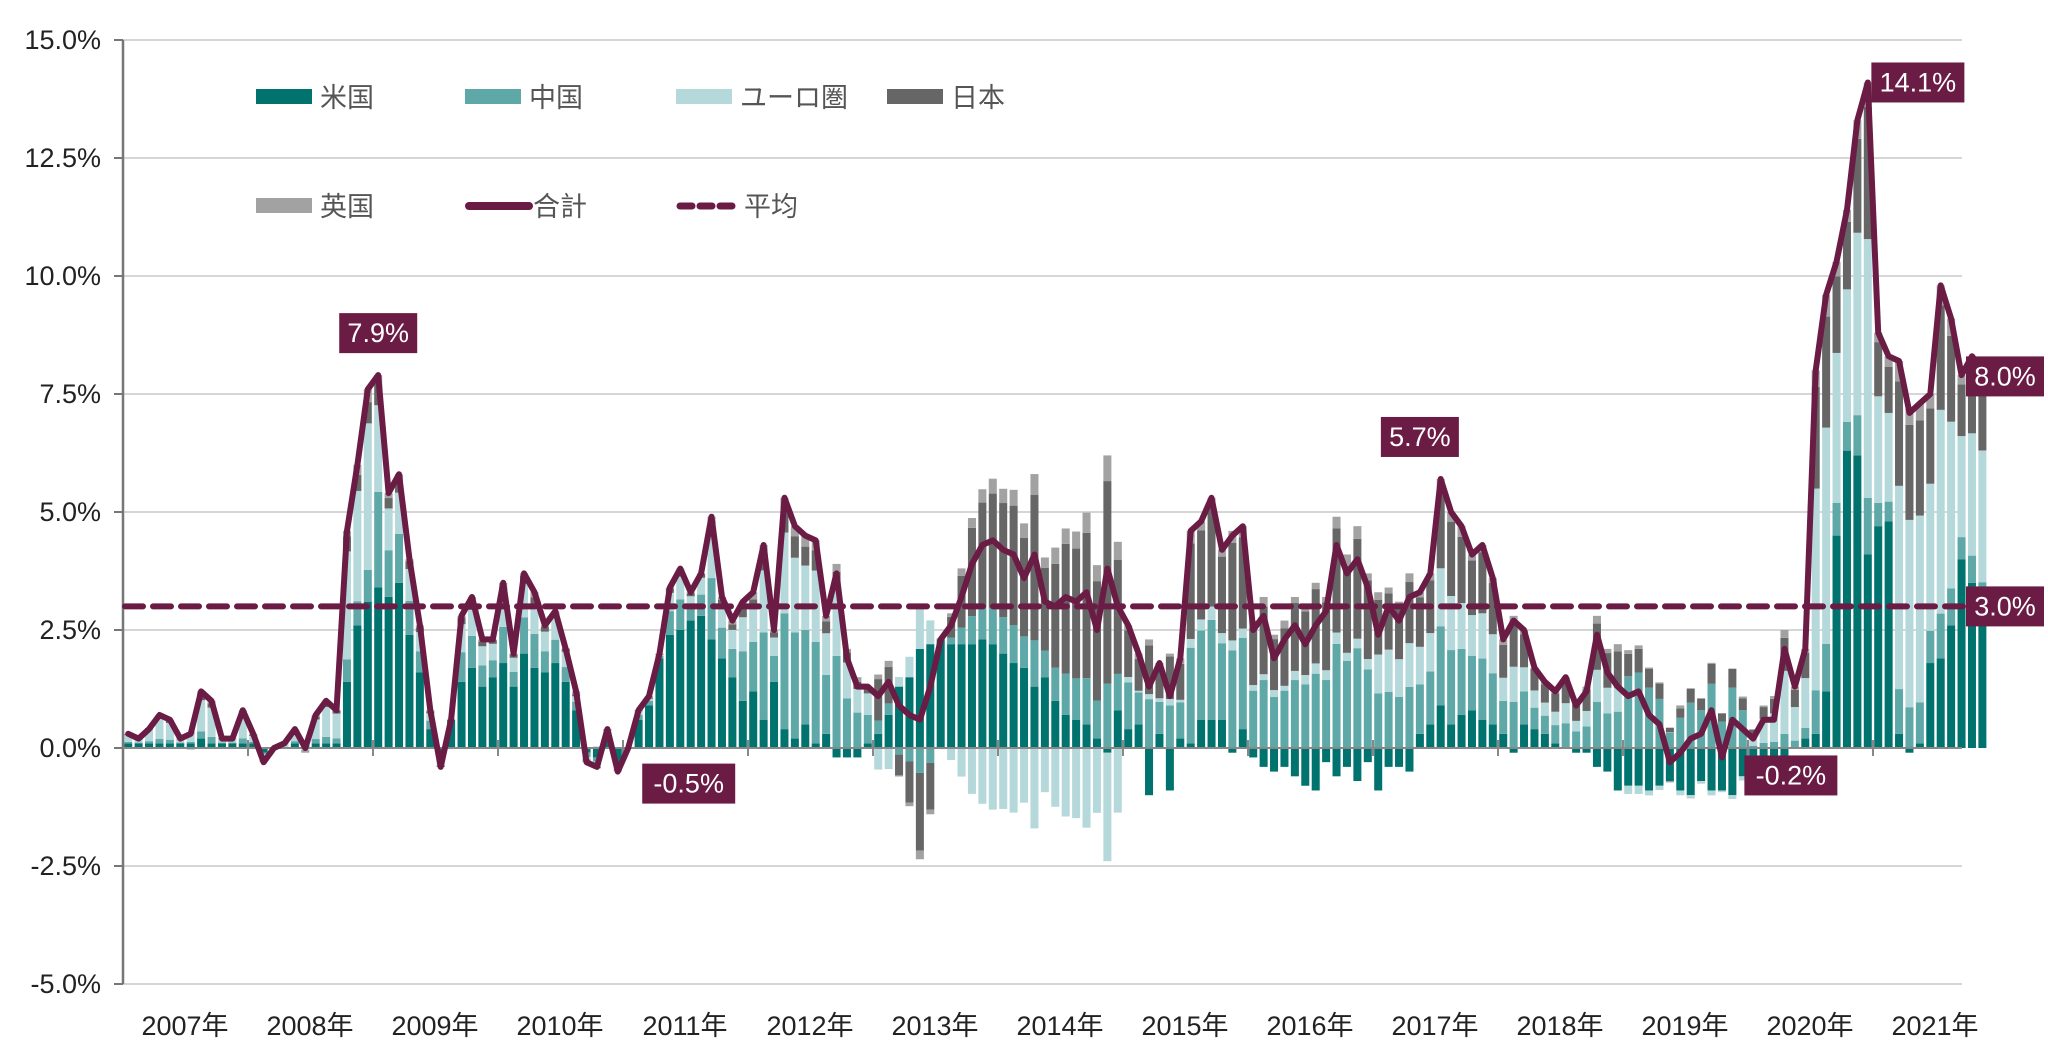  Describe the element at coordinates (978, 98) in the screenshot. I see `legend-label: 日本` at that location.